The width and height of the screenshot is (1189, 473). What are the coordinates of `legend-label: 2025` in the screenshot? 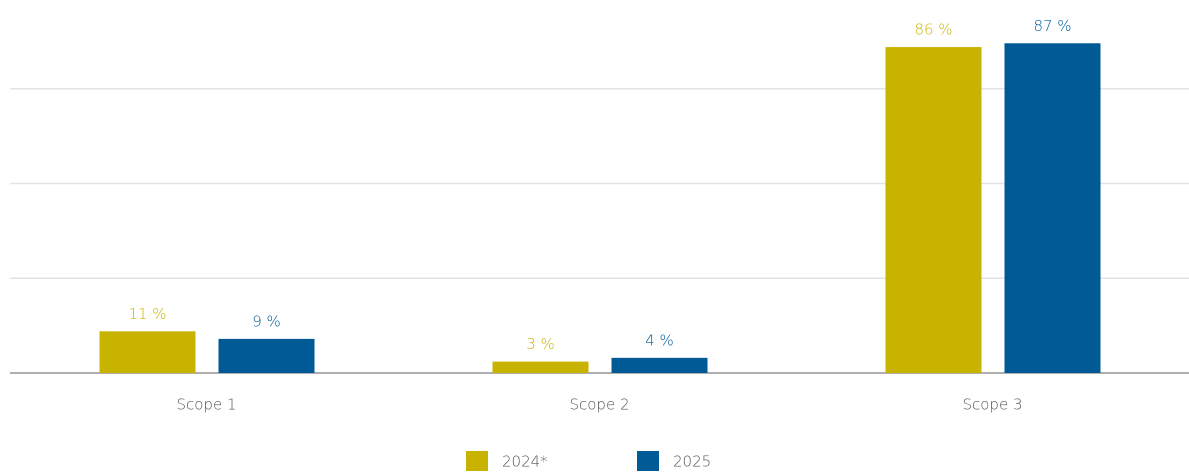 It's located at (692, 462).